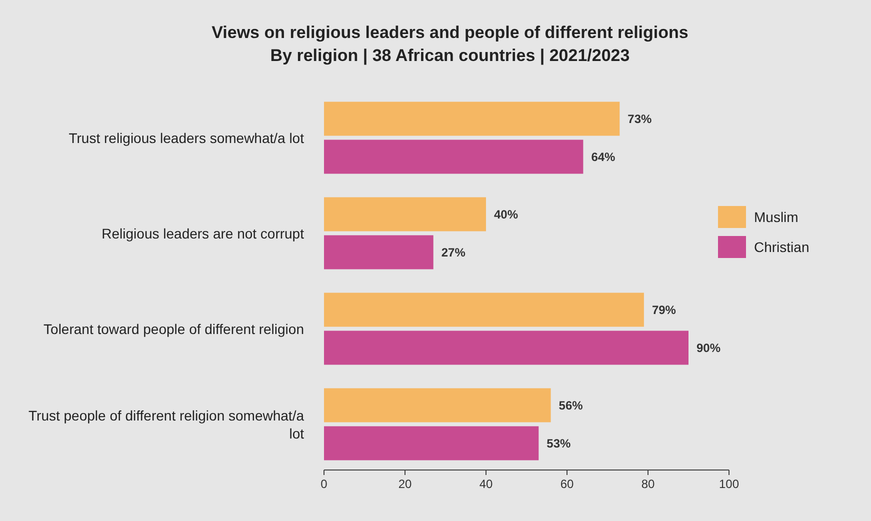  I want to click on x-tick-label: 60, so click(567, 484).